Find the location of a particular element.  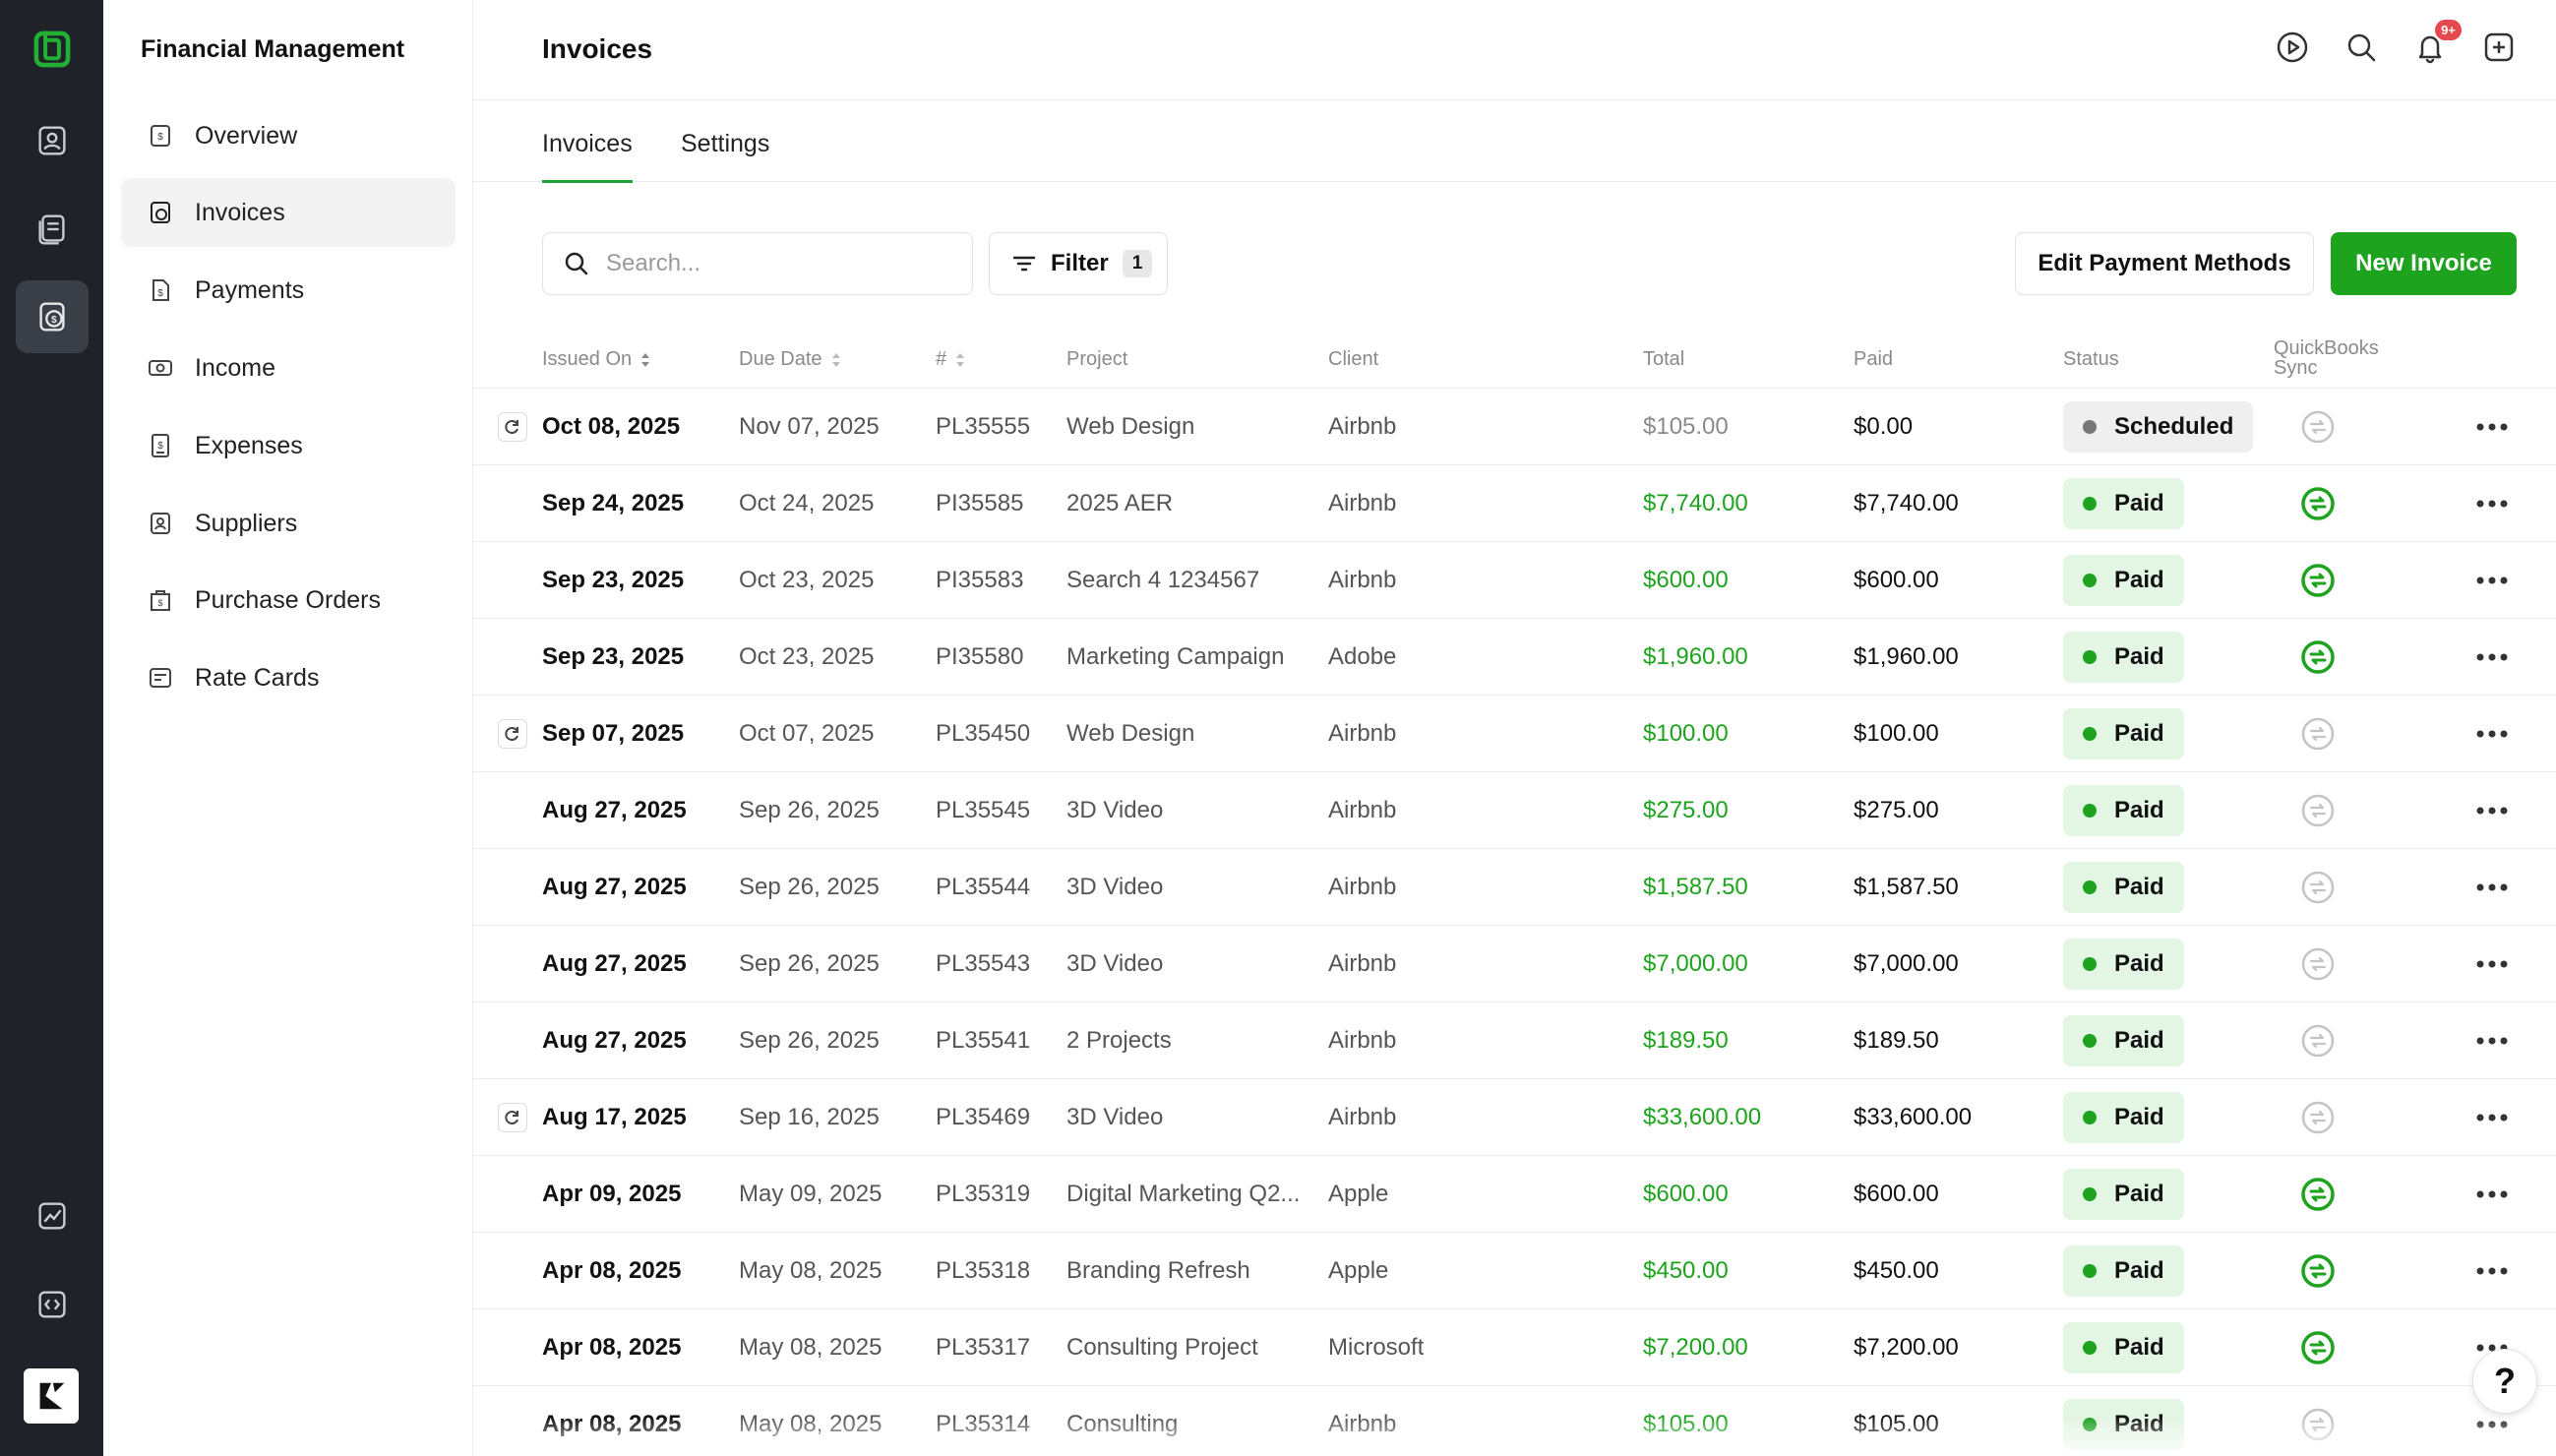

add-icon is located at coordinates (2499, 47).